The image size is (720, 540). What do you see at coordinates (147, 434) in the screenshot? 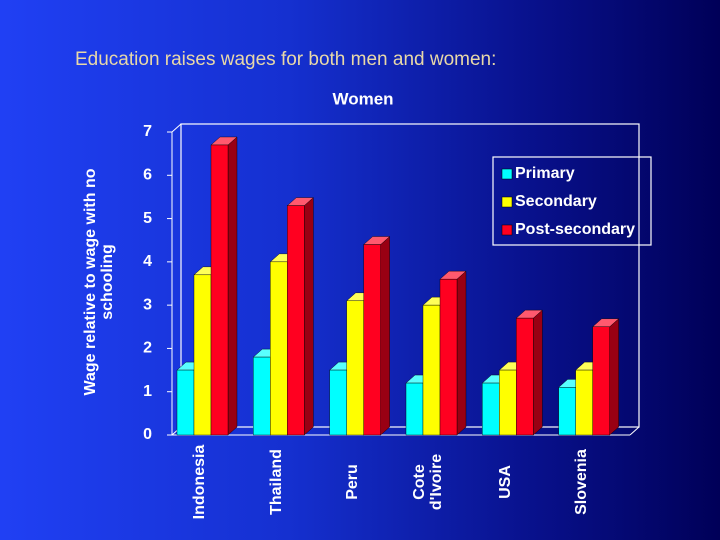
I see `y-tick-label: 0` at bounding box center [147, 434].